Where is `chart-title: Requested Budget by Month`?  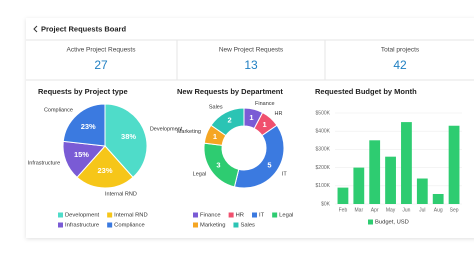
chart-title: Requested Budget by Month is located at coordinates (366, 91).